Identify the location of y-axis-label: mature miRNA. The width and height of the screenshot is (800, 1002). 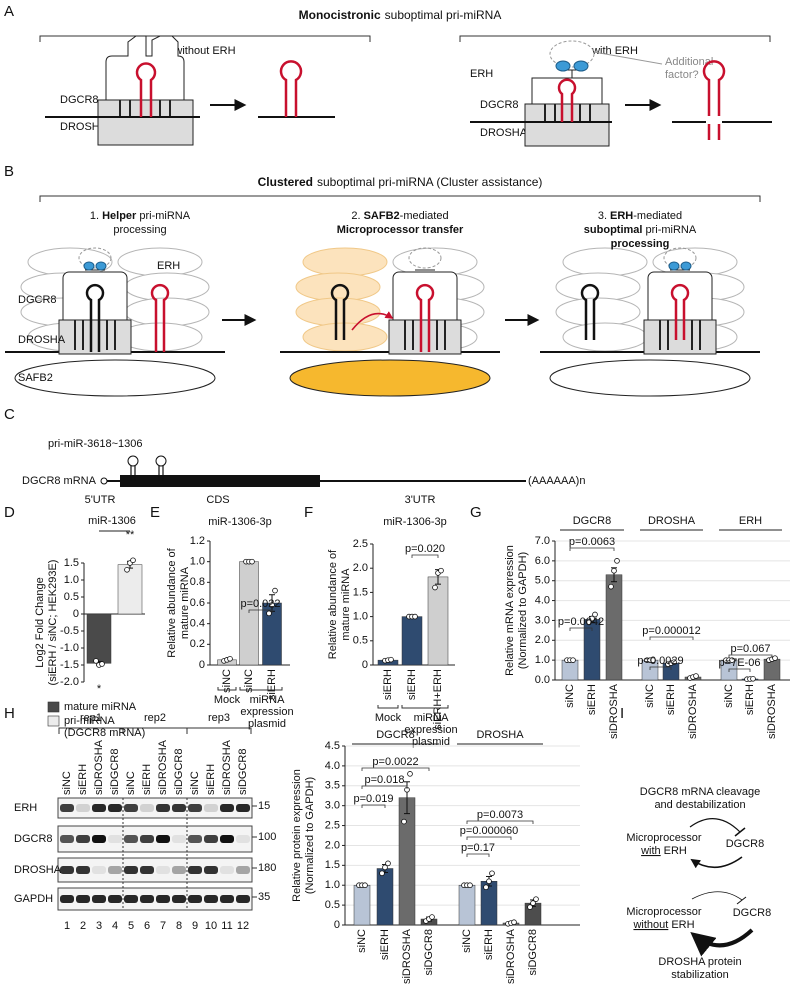
(185, 602).